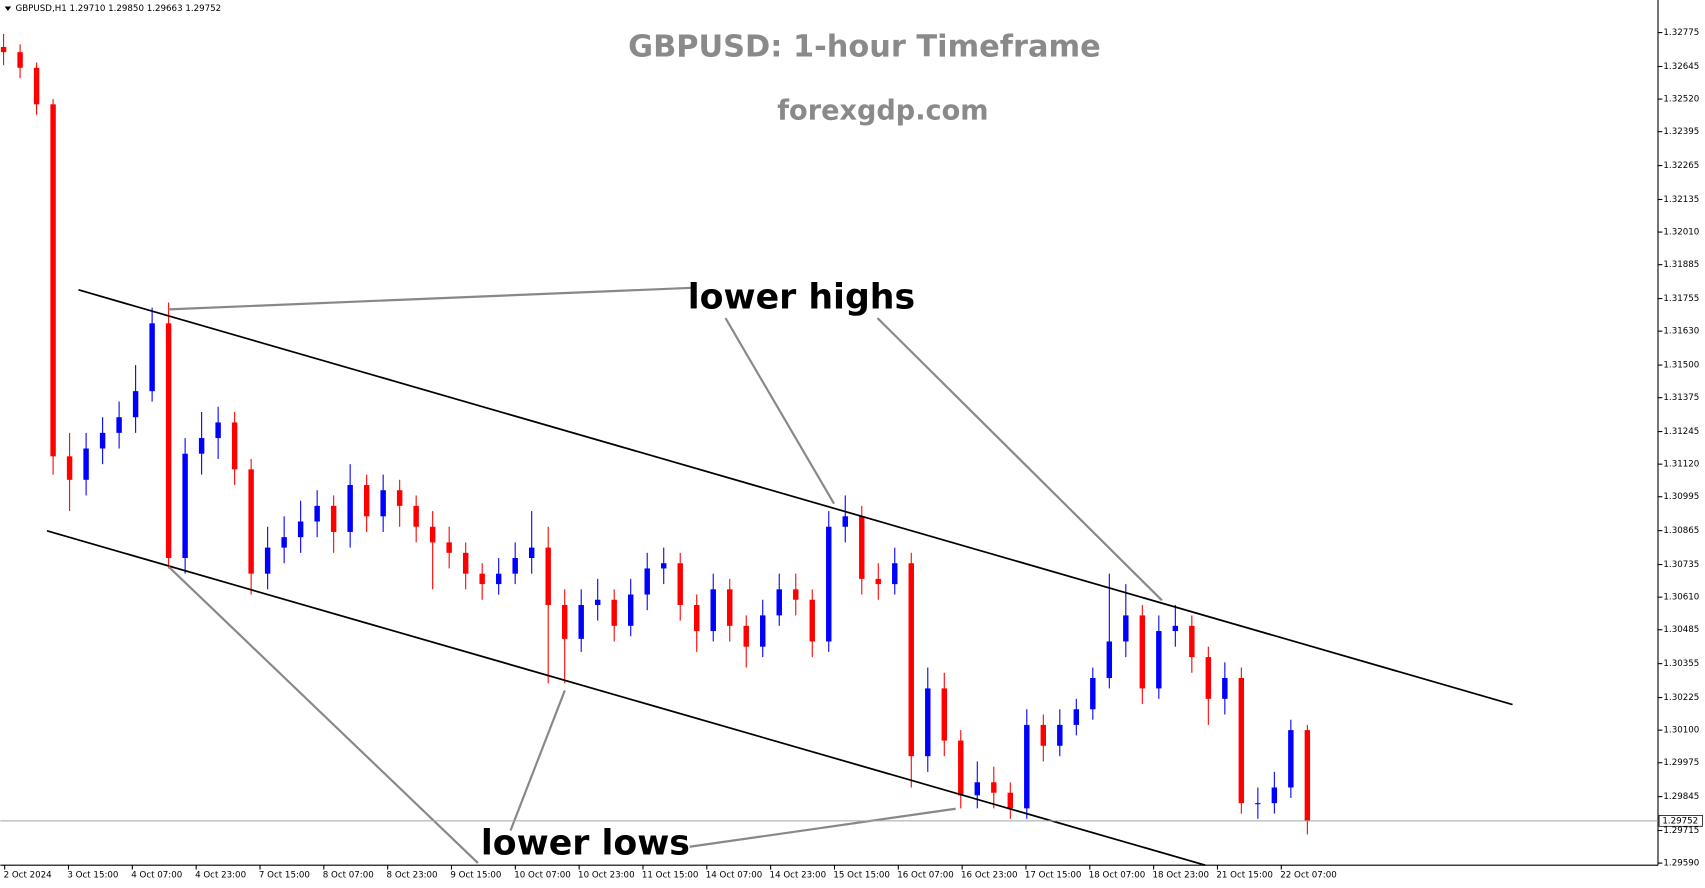 The width and height of the screenshot is (1705, 888). Describe the element at coordinates (348, 875) in the screenshot. I see `x-tick-label: 8 Oct 07:00` at that location.